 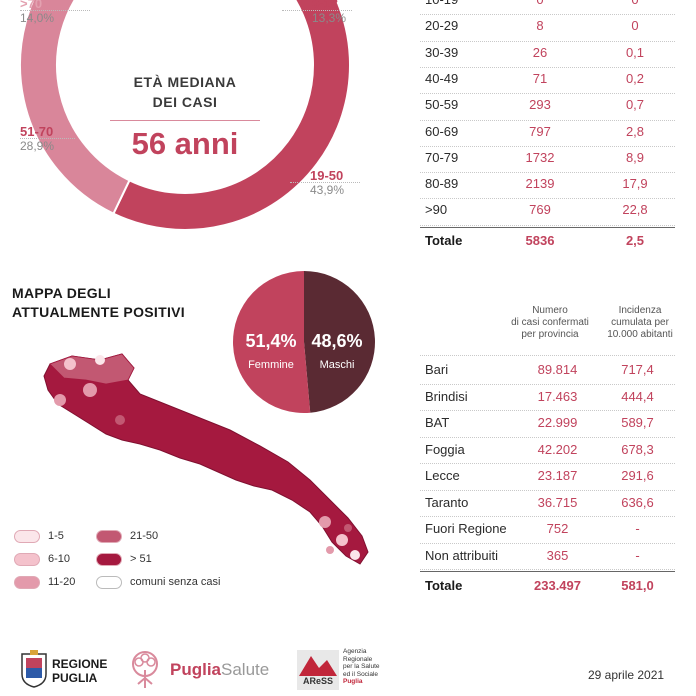 I want to click on regione-puglia-emblem-icon, so click(x=34, y=669).